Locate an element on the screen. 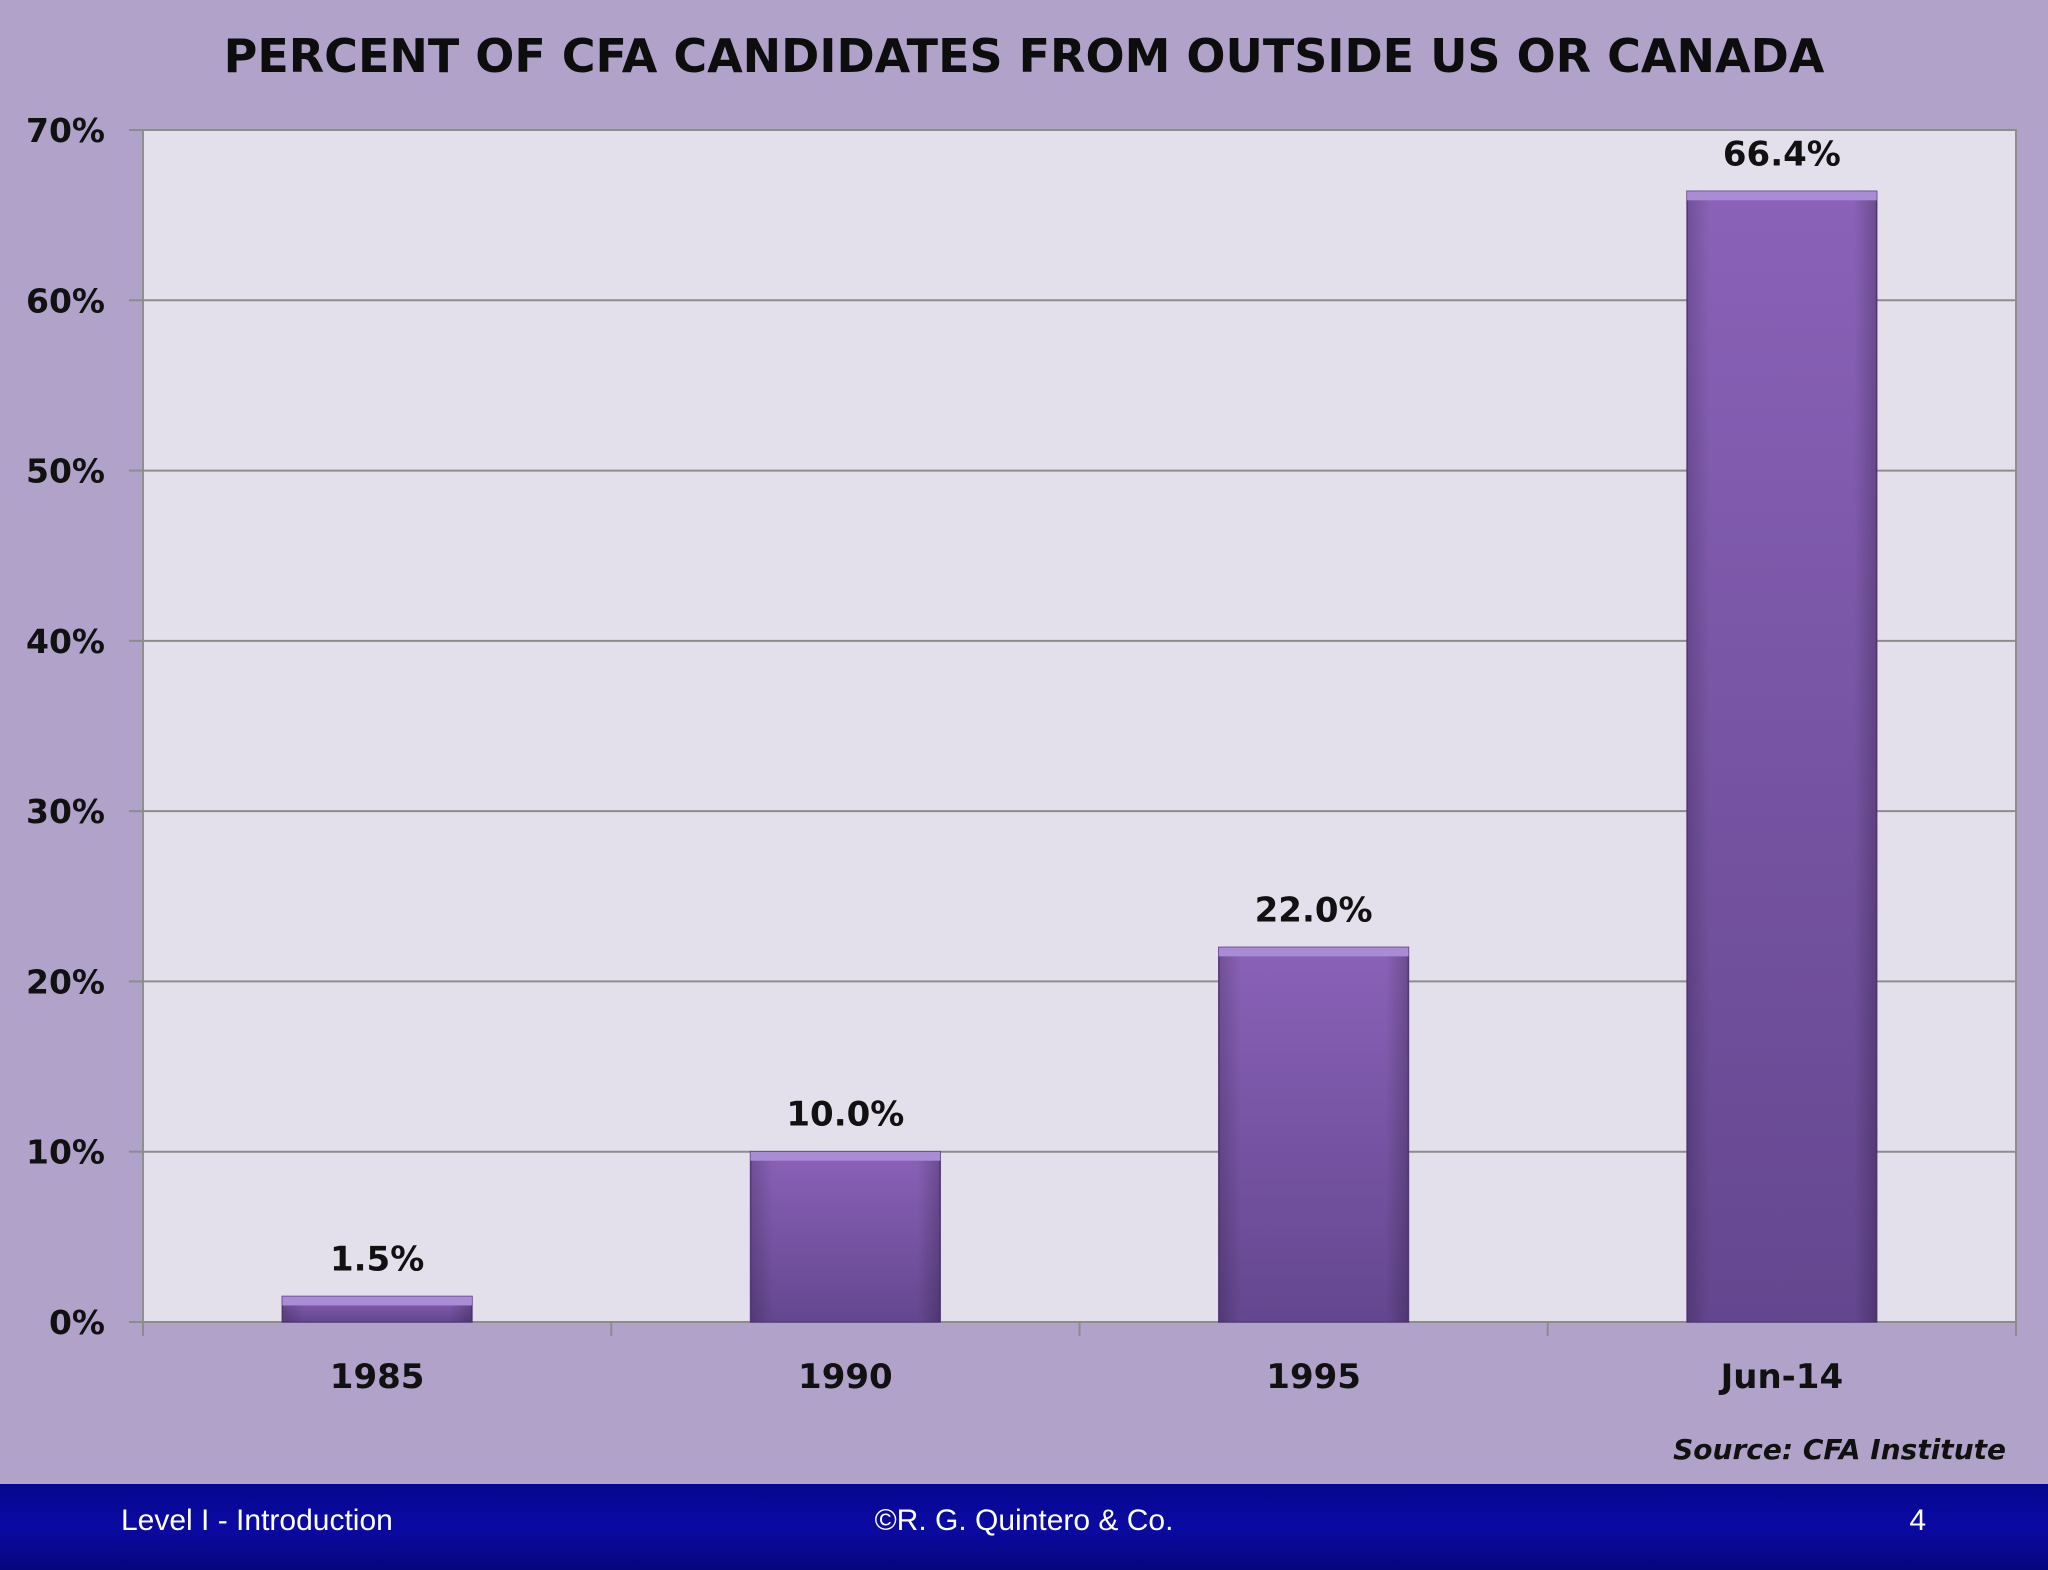 Image resolution: width=2048 pixels, height=1570 pixels. y-tick-label: 10% is located at coordinates (65, 1152).